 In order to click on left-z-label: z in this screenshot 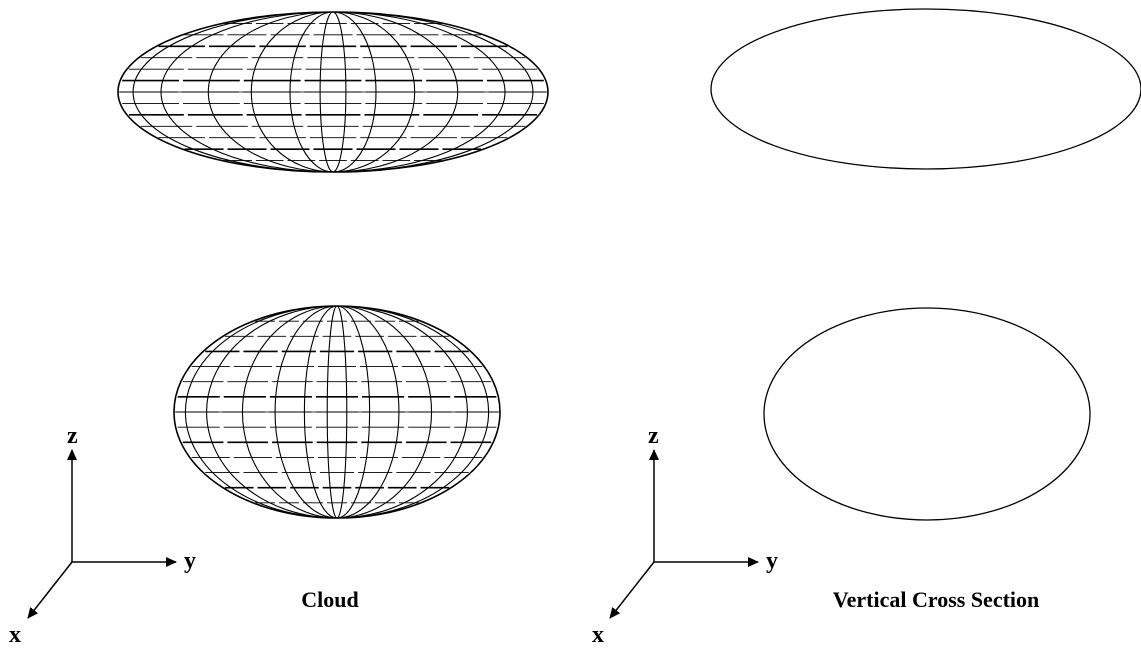, I will do `click(72, 436)`.